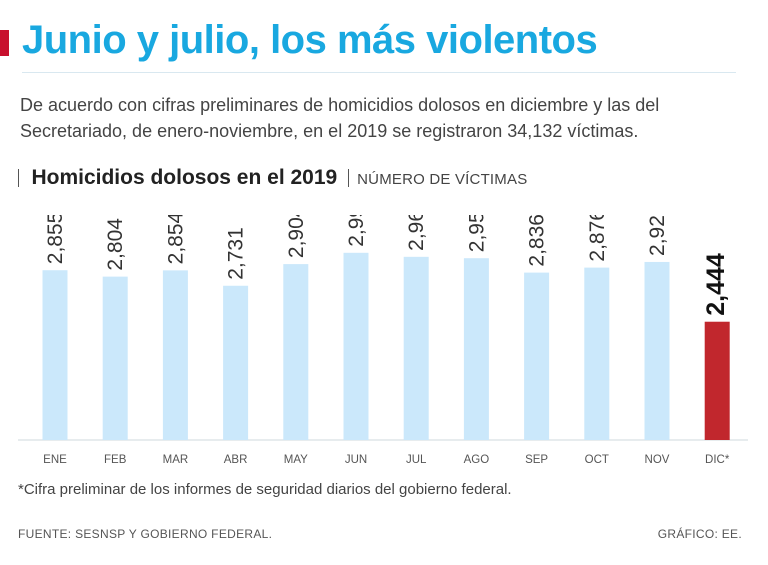  Describe the element at coordinates (115, 358) in the screenshot. I see `bar-feb` at that location.